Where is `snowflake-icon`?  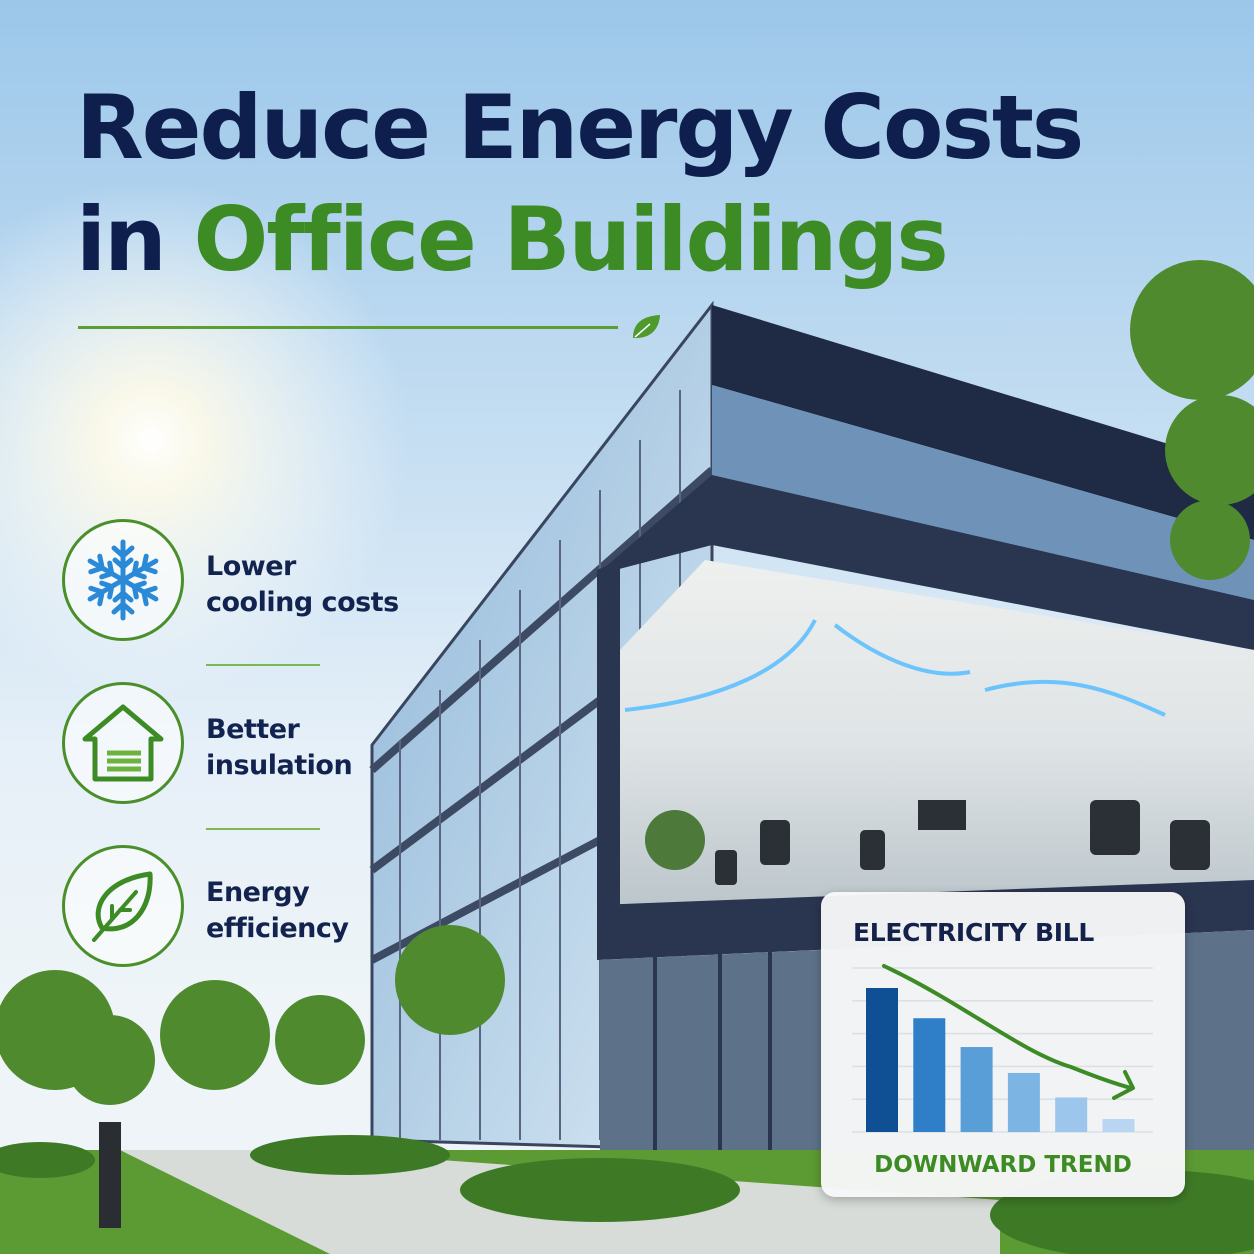
snowflake-icon is located at coordinates (123, 580).